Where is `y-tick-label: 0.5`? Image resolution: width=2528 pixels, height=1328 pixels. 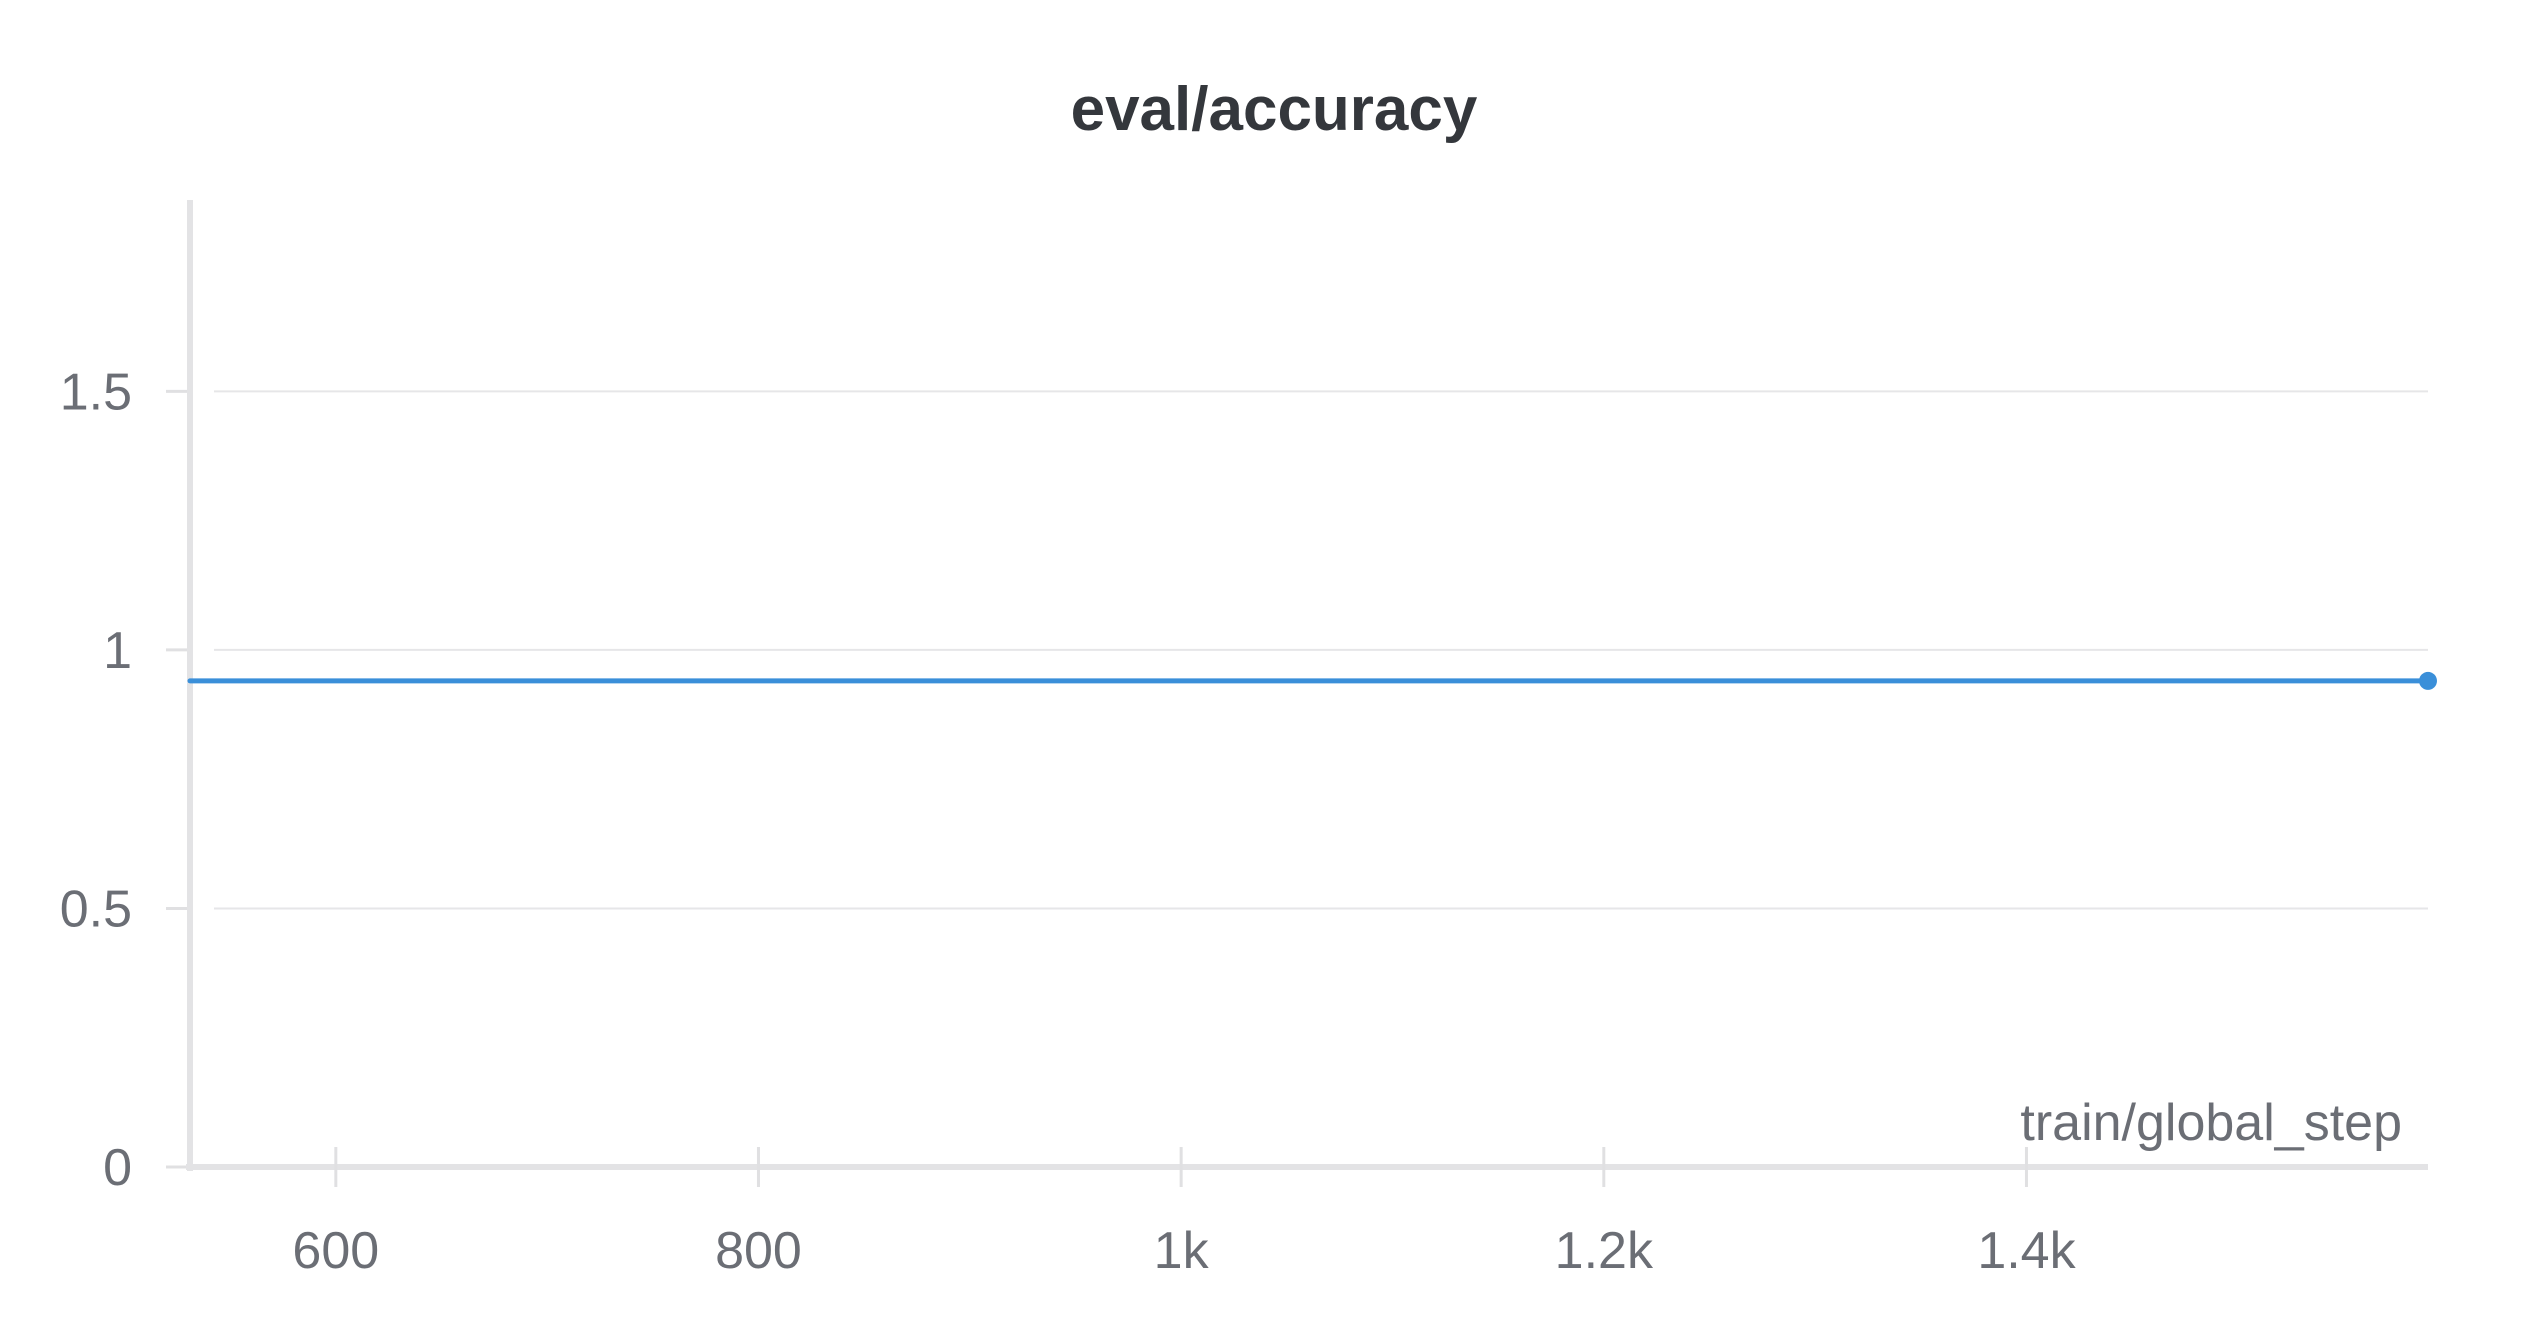
y-tick-label: 0.5 is located at coordinates (96, 909).